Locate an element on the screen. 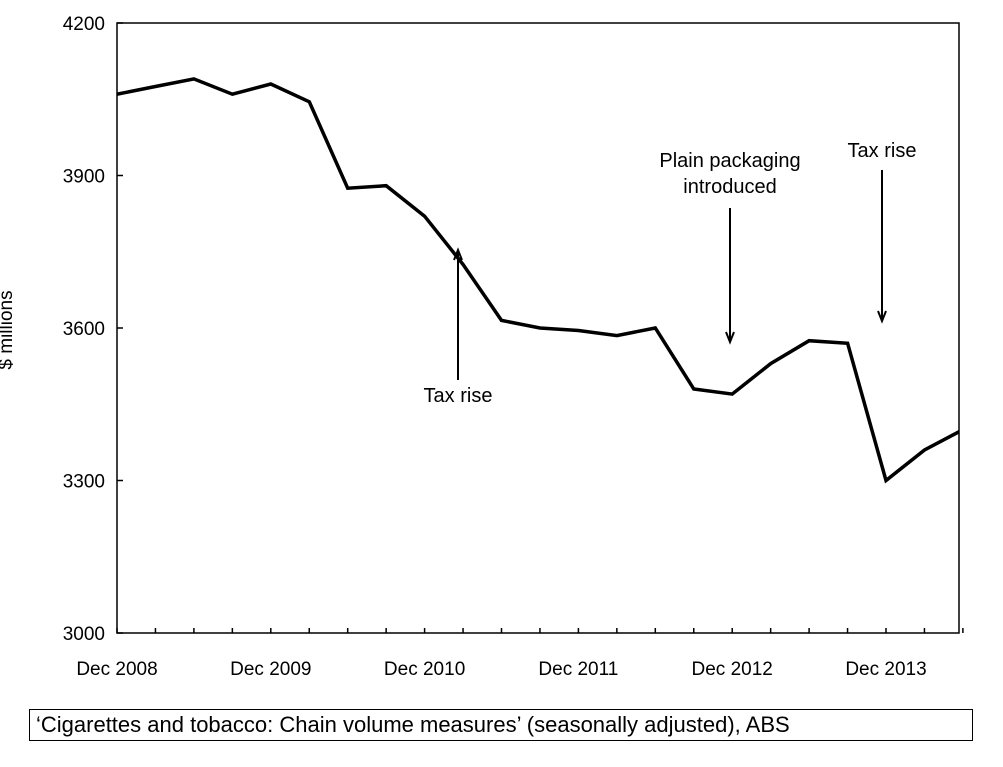 Image resolution: width=1003 pixels, height=767 pixels. x-tick-label: Dec 2008 is located at coordinates (116, 669).